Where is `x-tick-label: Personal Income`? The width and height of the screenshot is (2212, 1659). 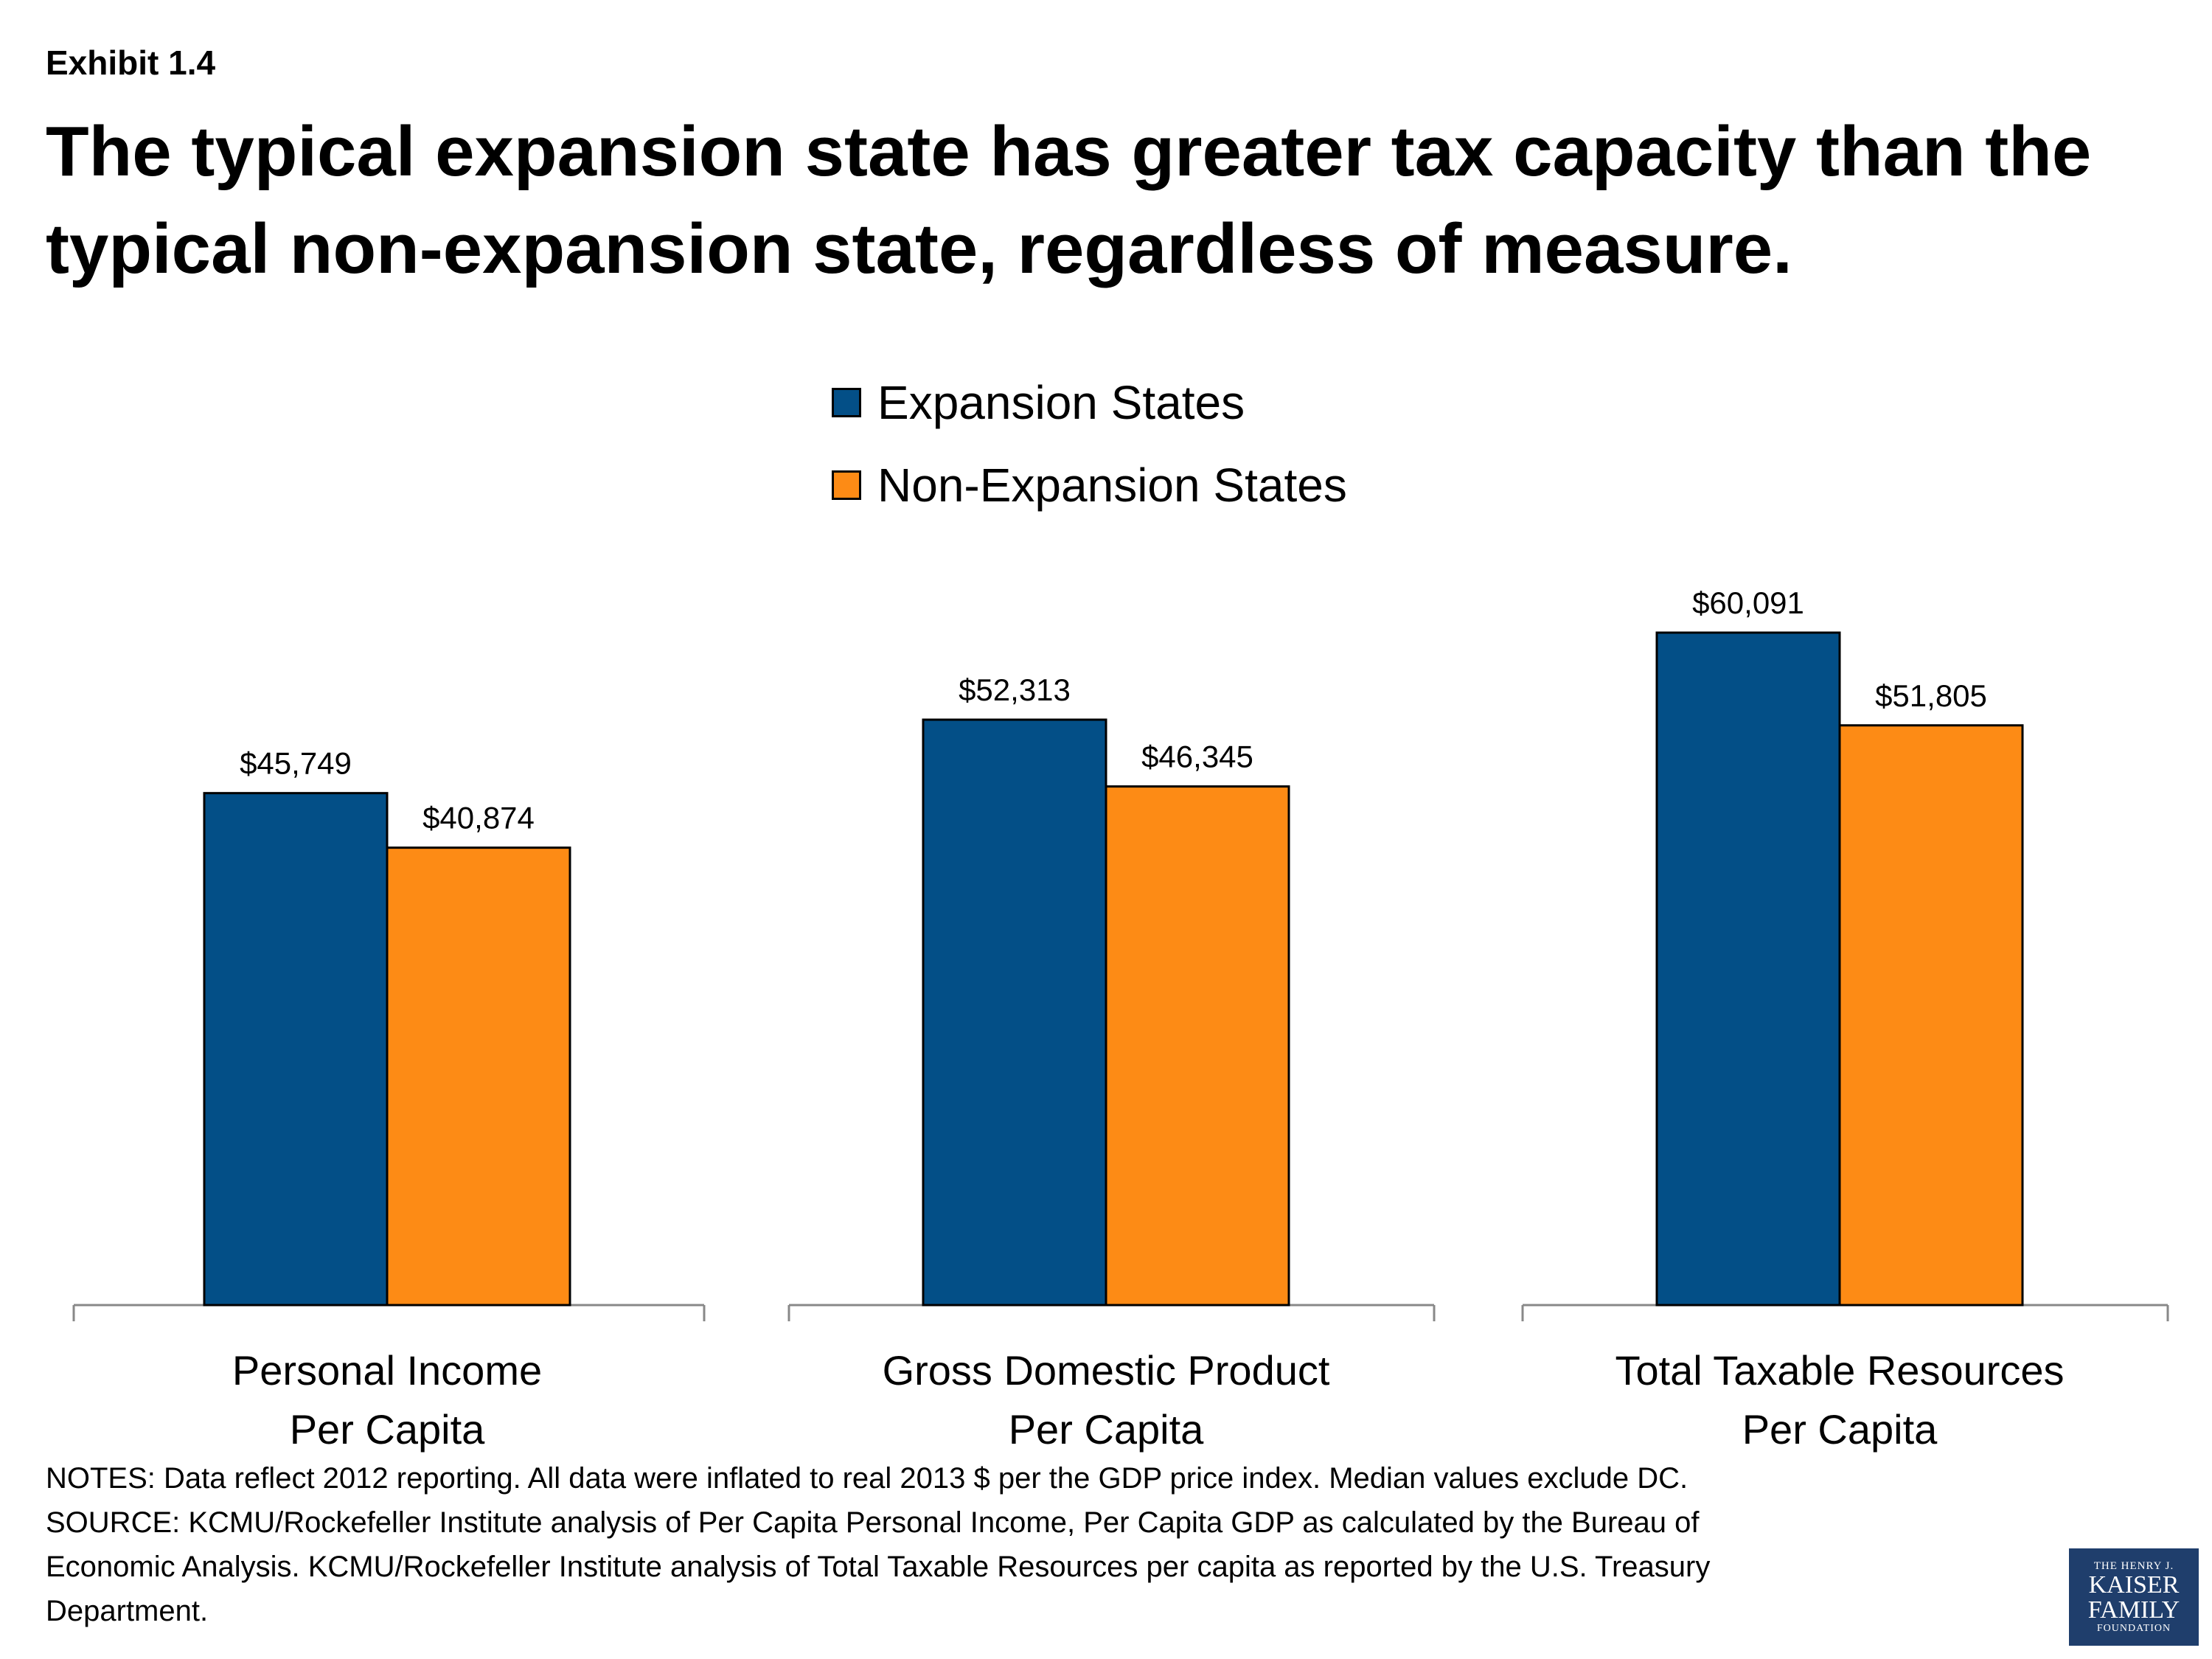 x-tick-label: Personal Income is located at coordinates (387, 1370).